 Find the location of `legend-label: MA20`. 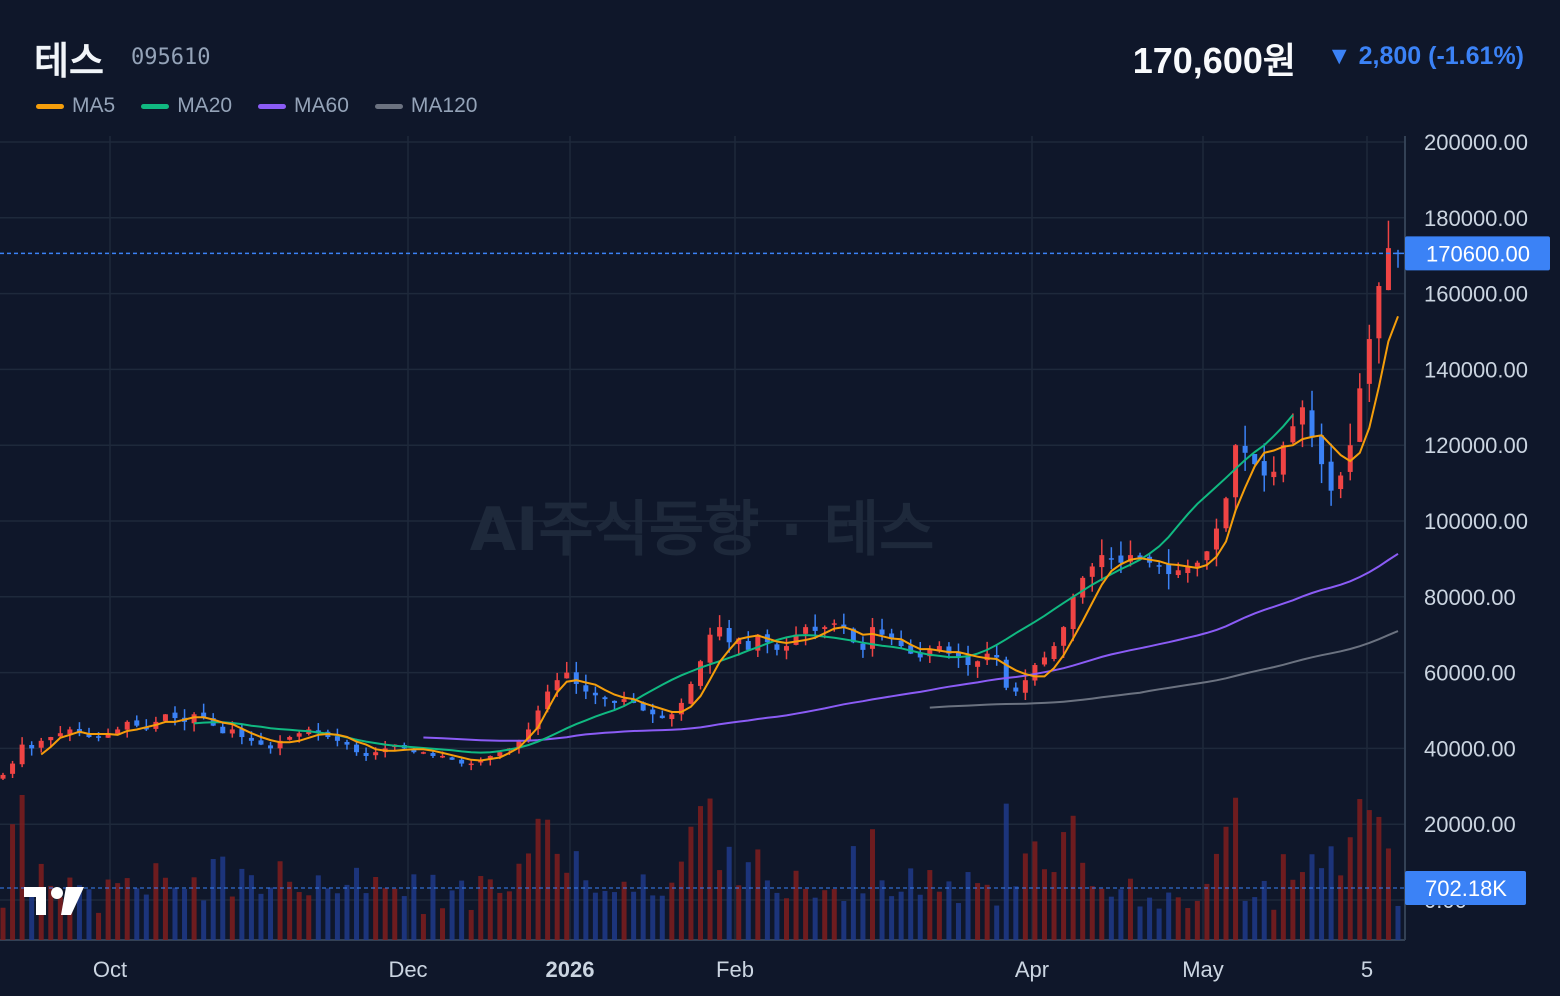

legend-label: MA20 is located at coordinates (205, 105).